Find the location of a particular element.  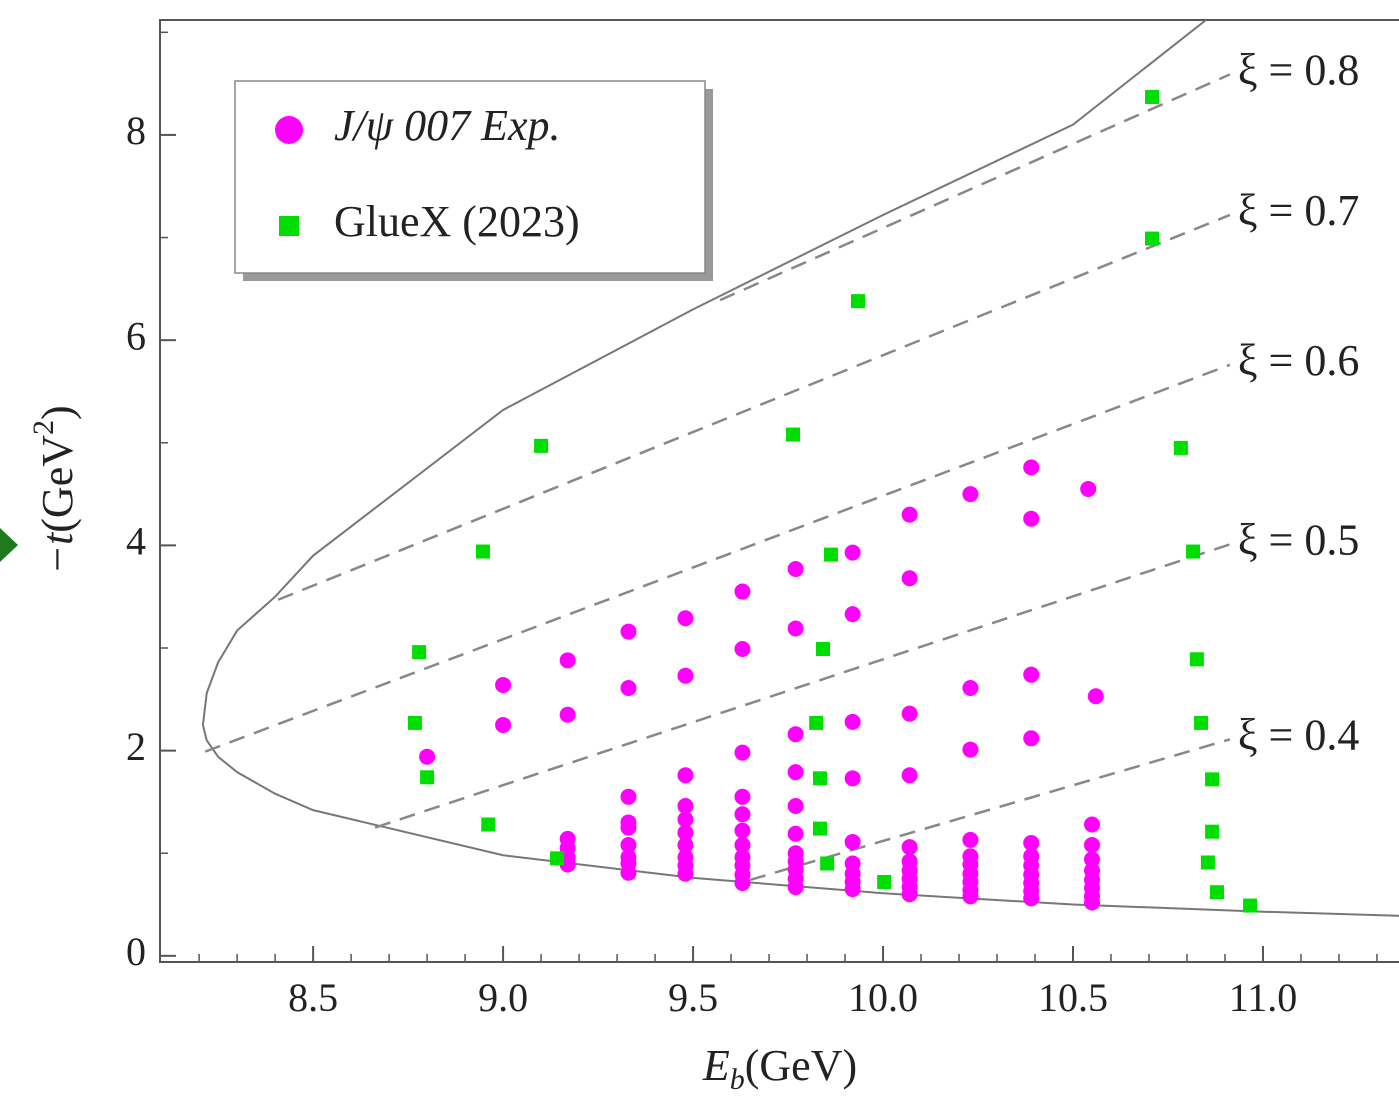

x-tick-label: 8.5 is located at coordinates (313, 997).